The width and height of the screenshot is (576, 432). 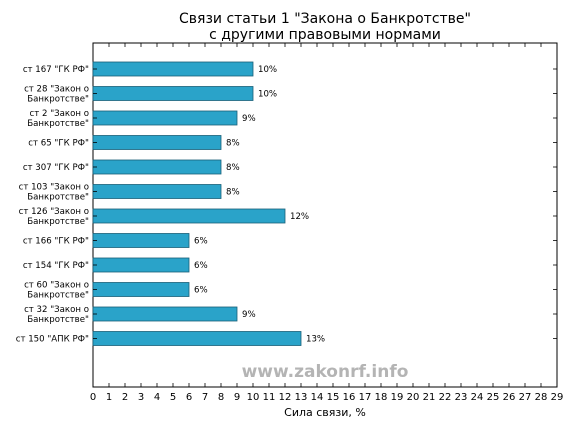 I want to click on category-label: ст 154 "ГК РФ", so click(x=56, y=266).